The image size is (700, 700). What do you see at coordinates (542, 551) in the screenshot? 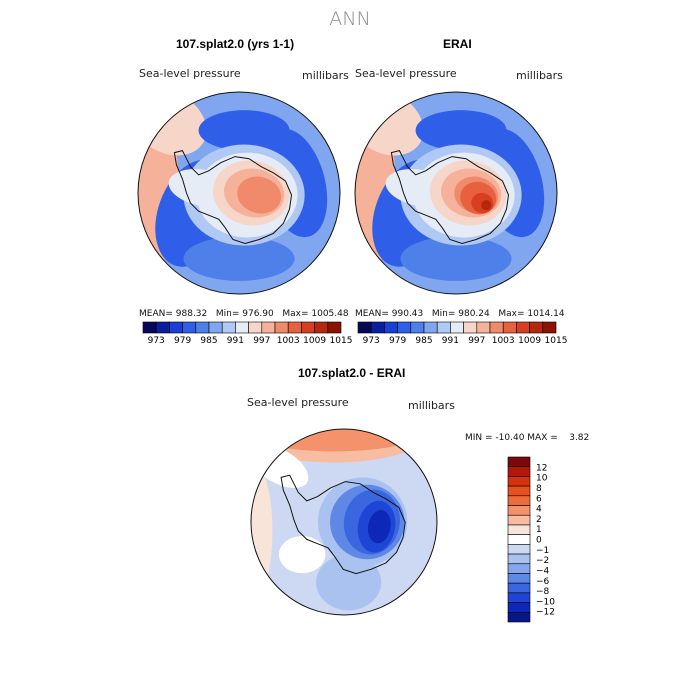
I see `colorbar-tick-label: −1` at bounding box center [542, 551].